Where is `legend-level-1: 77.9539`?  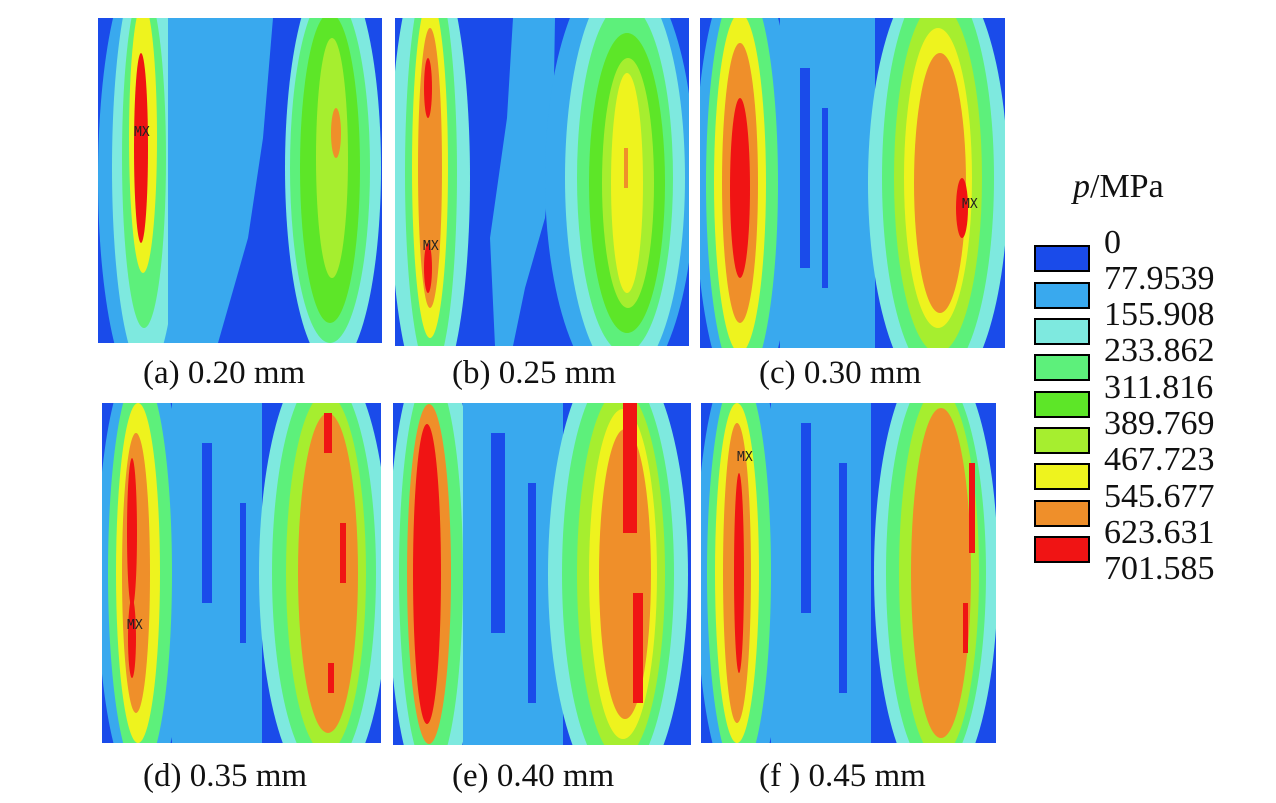 legend-level-1: 77.9539 is located at coordinates (1159, 278).